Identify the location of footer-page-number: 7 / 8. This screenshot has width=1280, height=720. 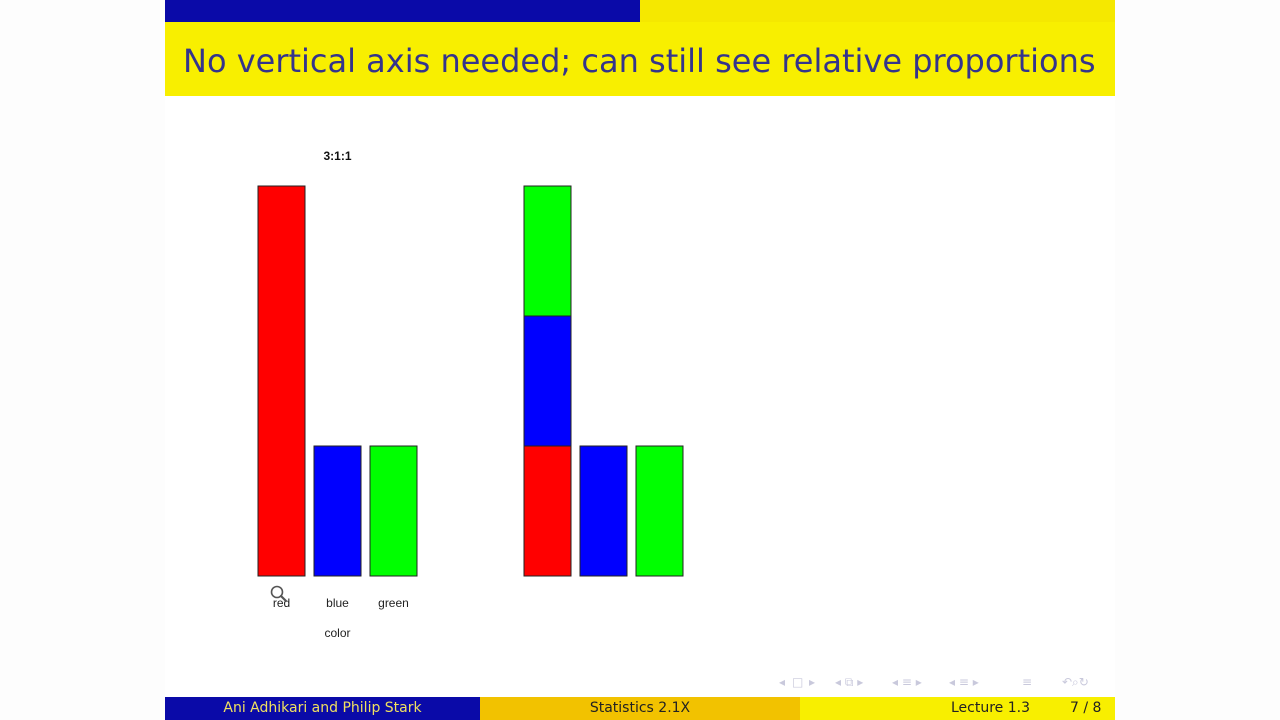
(1086, 708).